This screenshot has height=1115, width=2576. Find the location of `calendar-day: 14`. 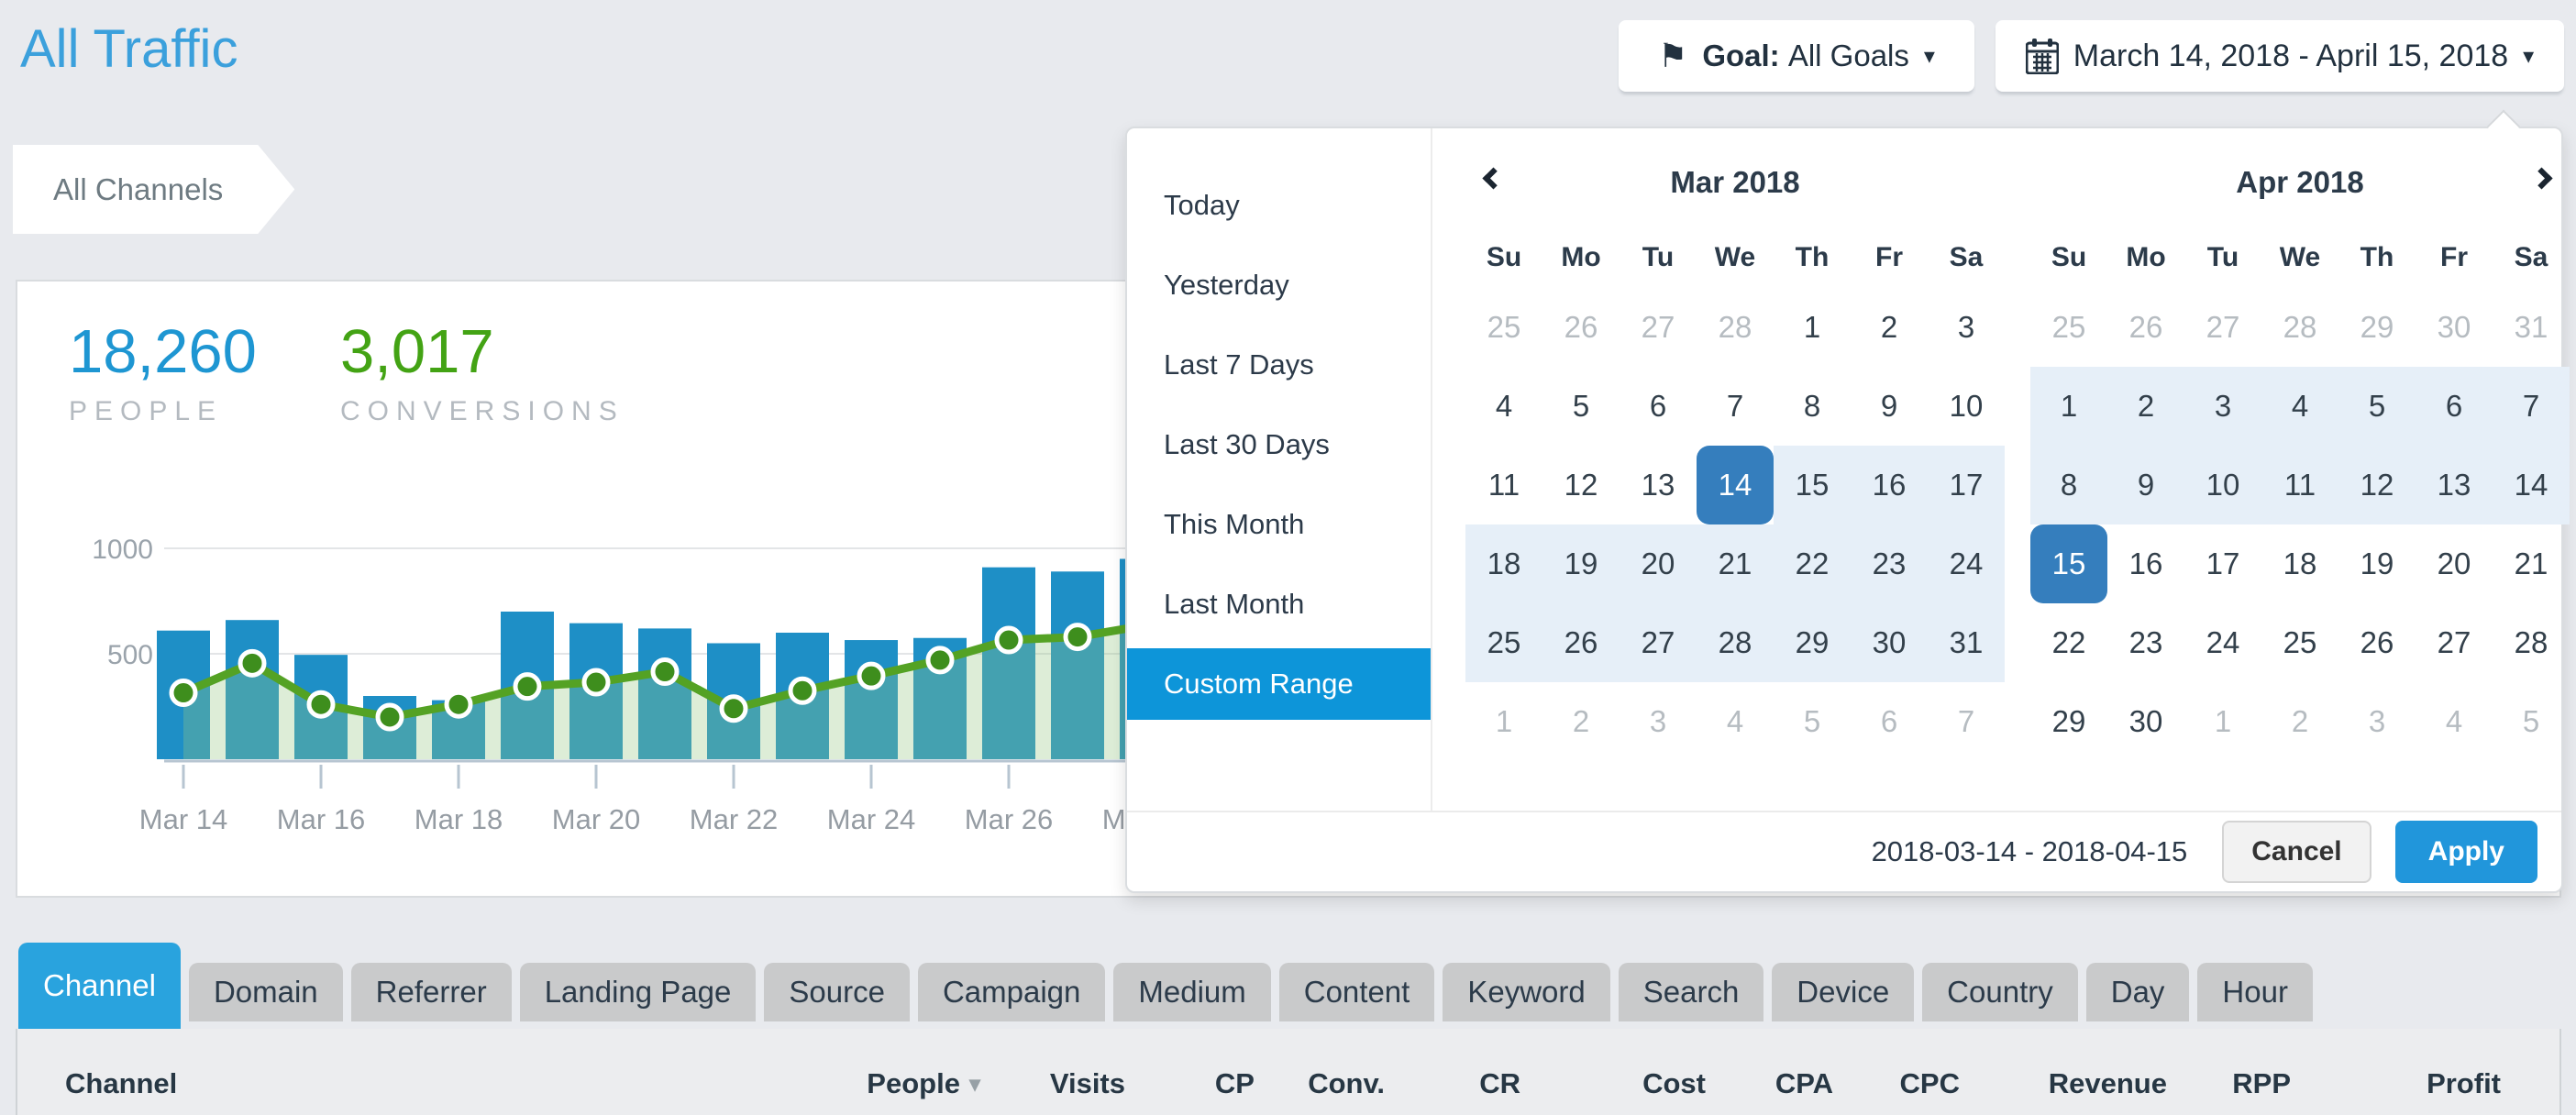

calendar-day: 14 is located at coordinates (2531, 485).